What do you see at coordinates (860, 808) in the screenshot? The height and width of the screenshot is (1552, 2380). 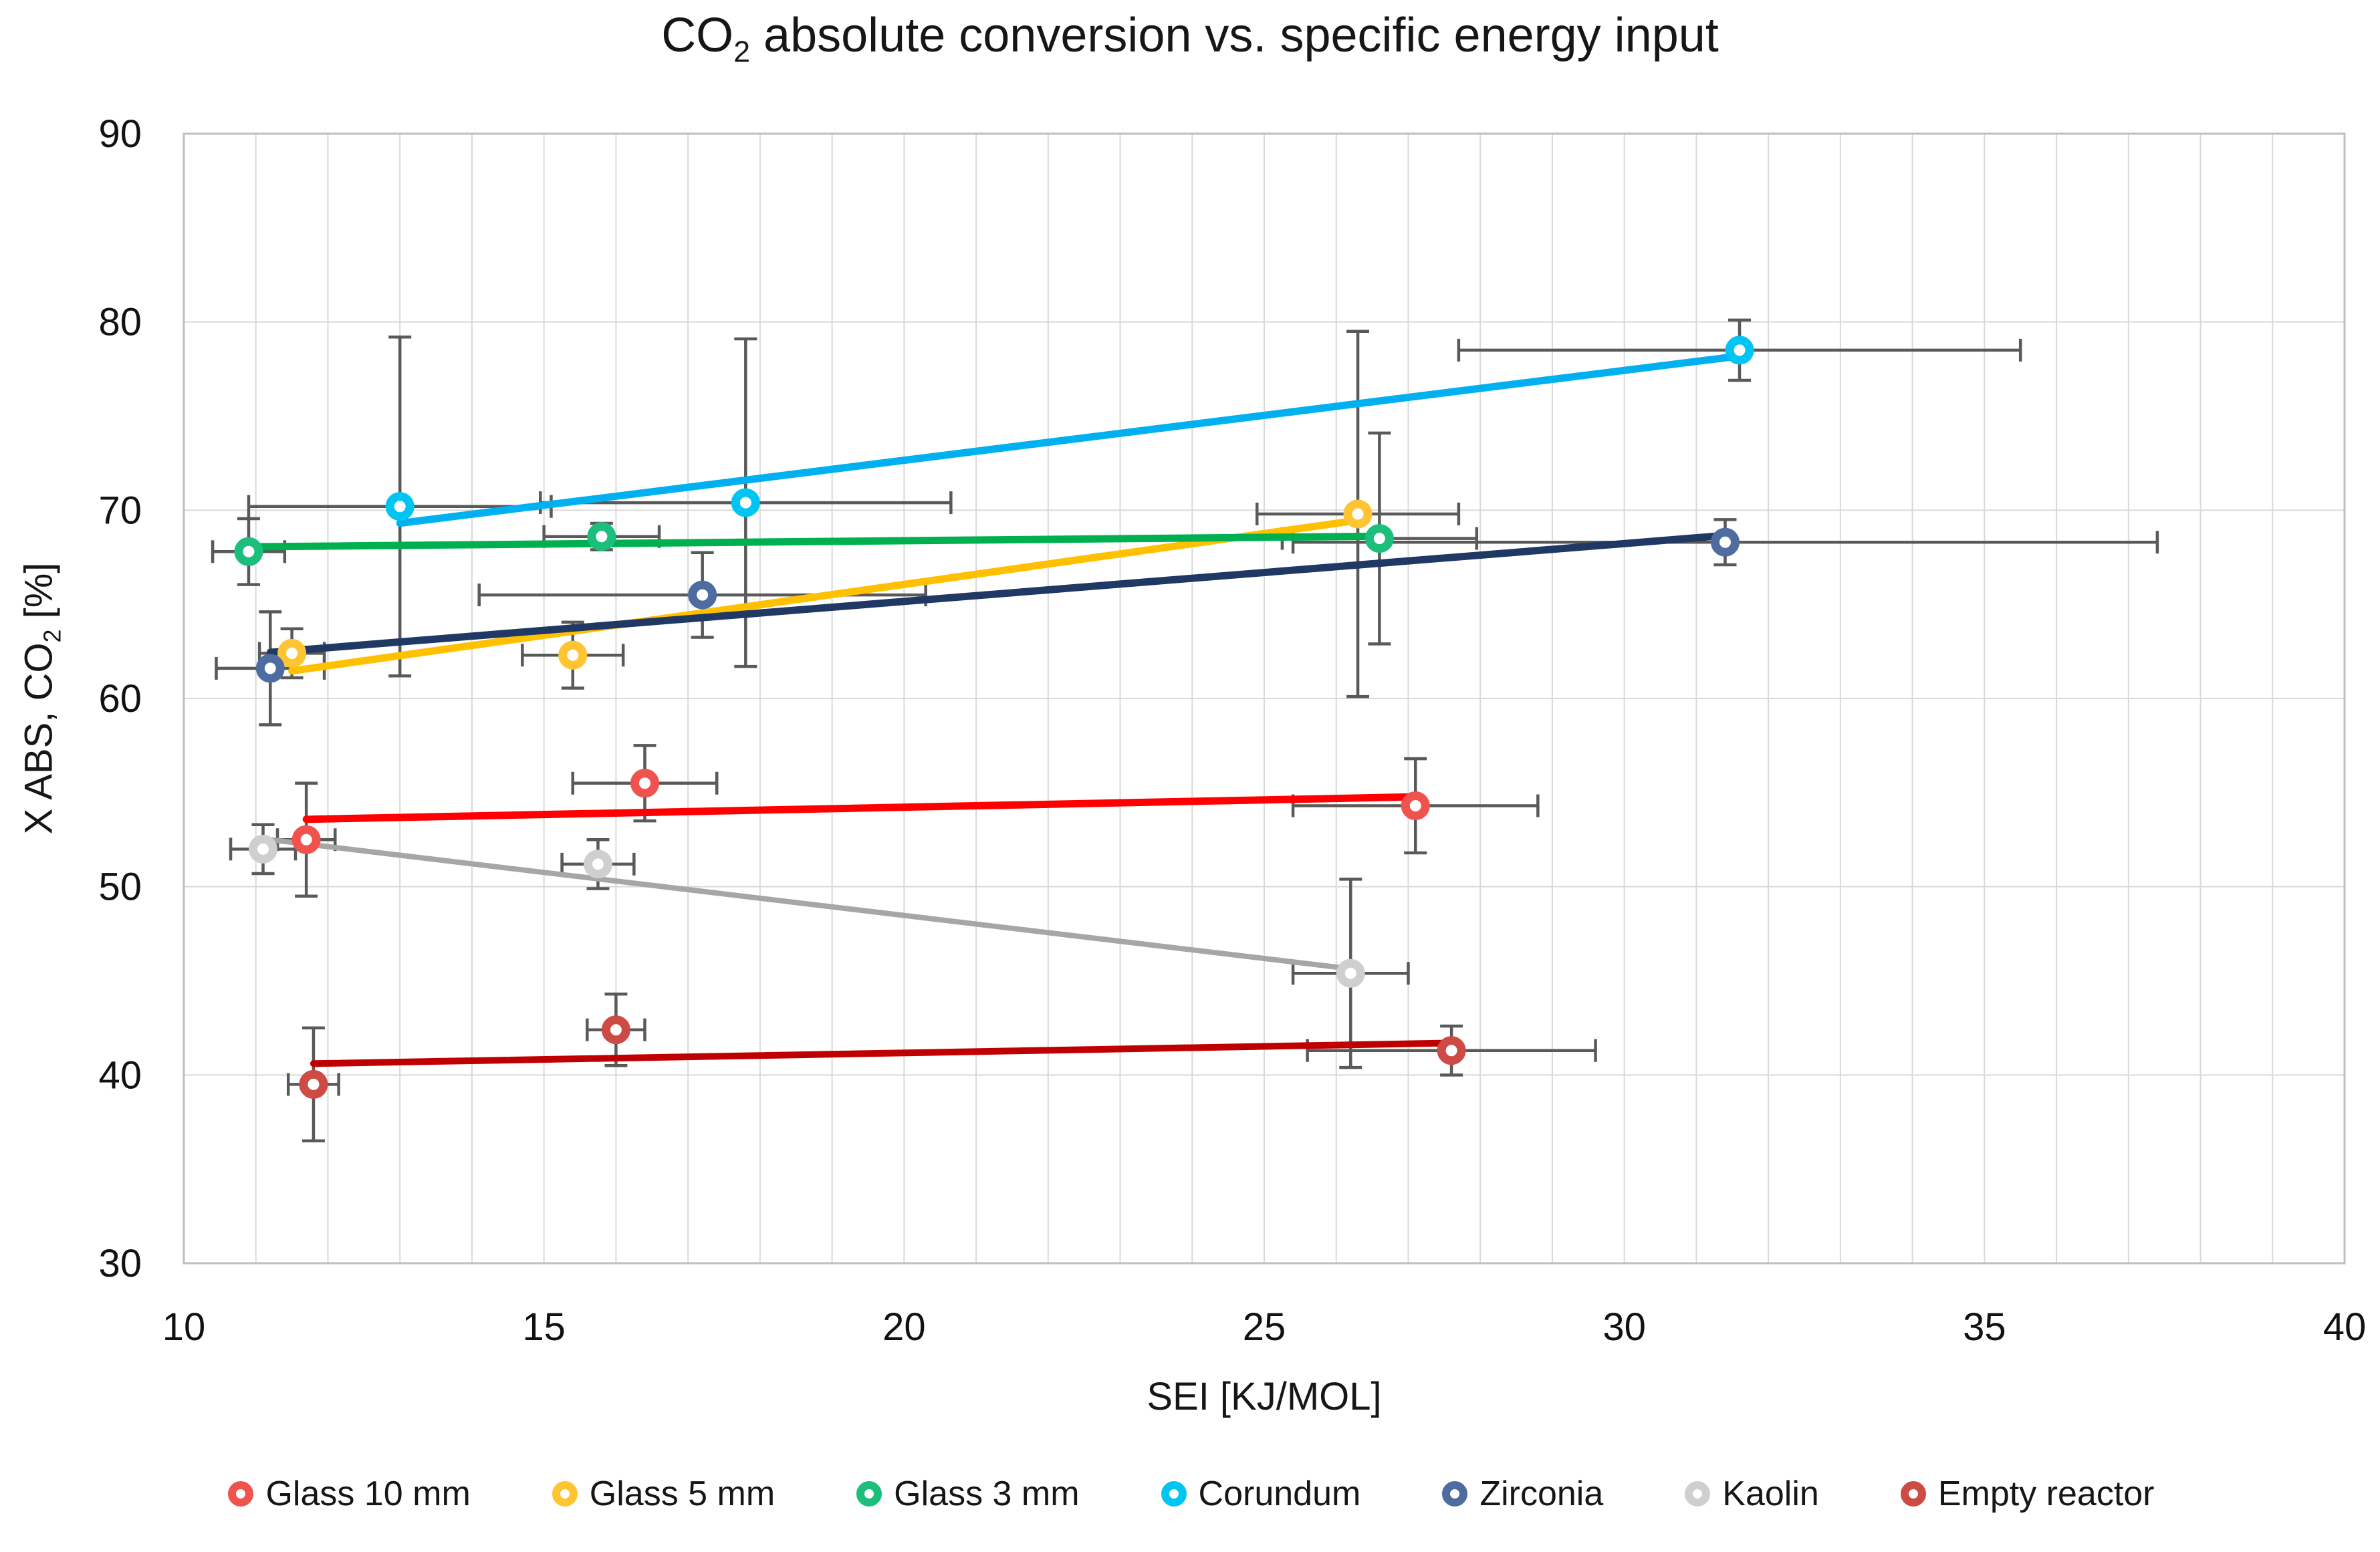 I see `trendline-glass-10-mm` at bounding box center [860, 808].